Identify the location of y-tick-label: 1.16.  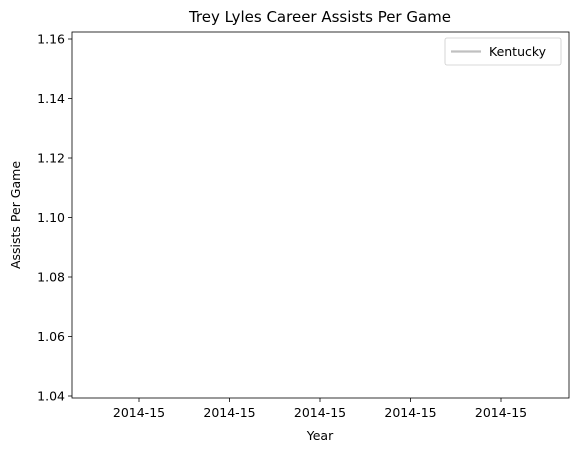
(51, 39).